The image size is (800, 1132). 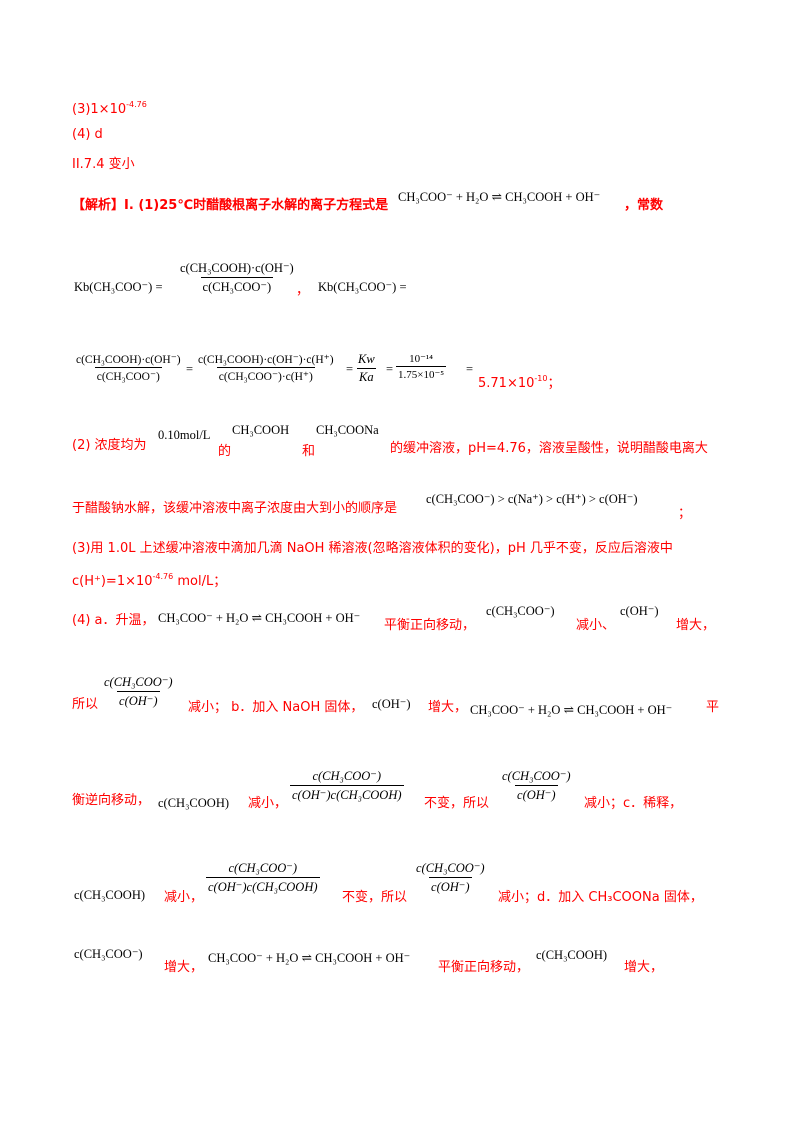 I want to click on p6-unchanged: 不变，所以, so click(x=457, y=803).